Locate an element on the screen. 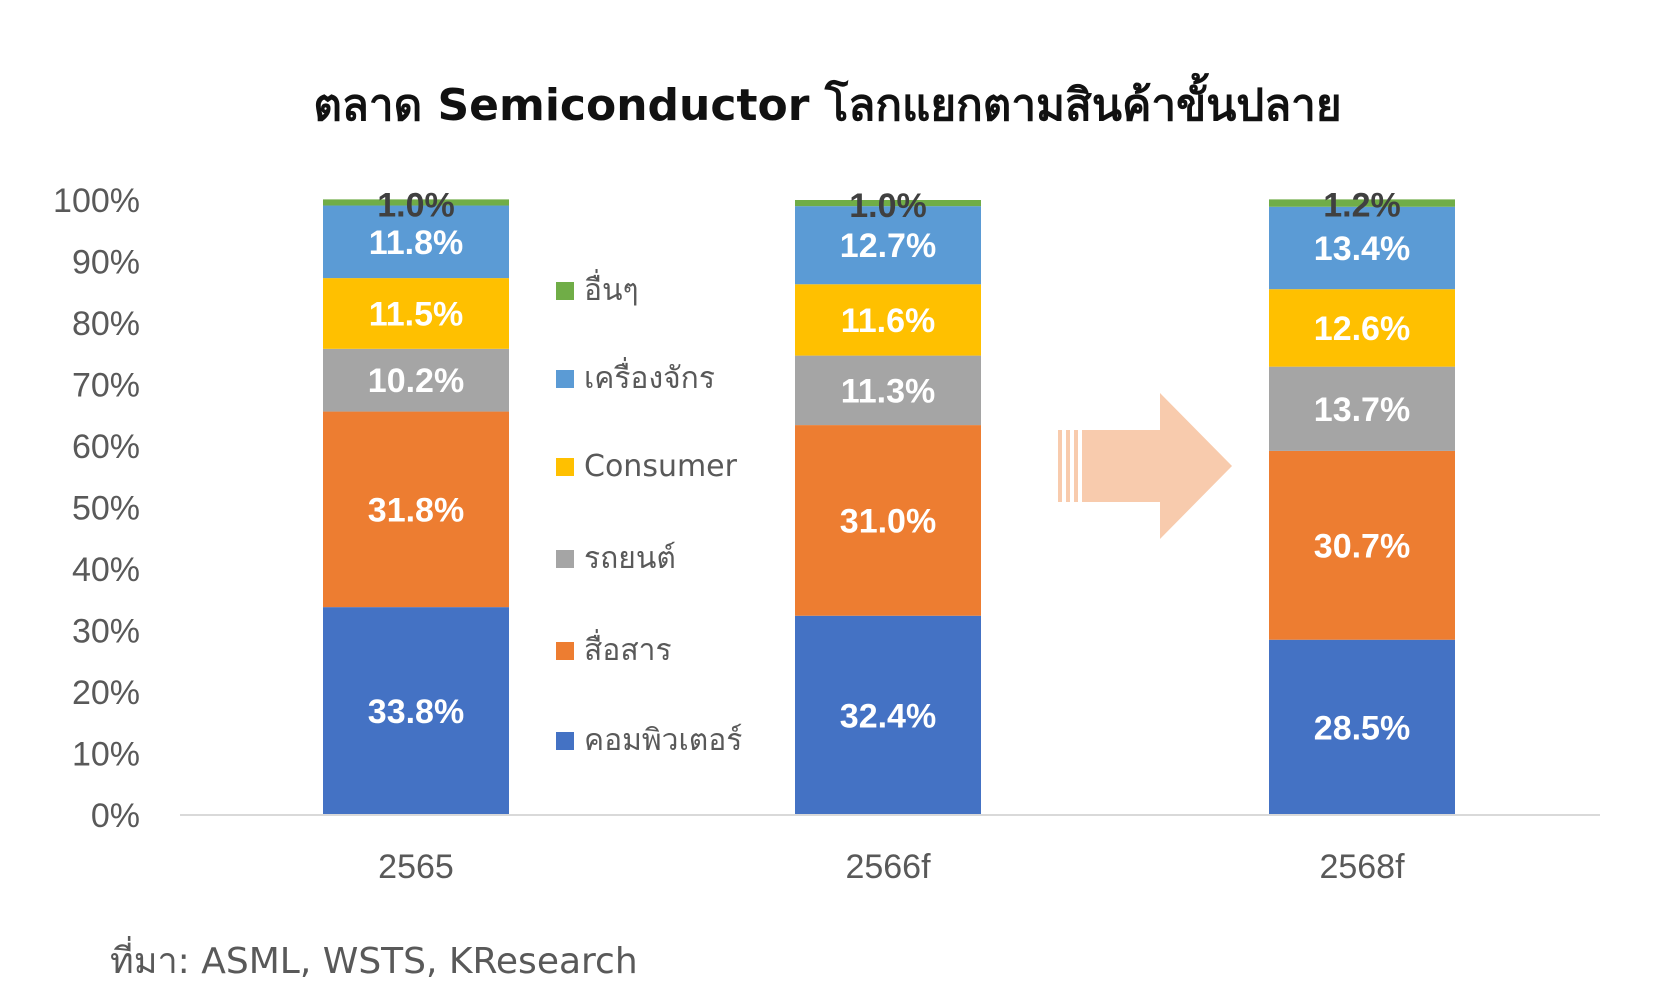  data-label: 11.8% is located at coordinates (416, 243).